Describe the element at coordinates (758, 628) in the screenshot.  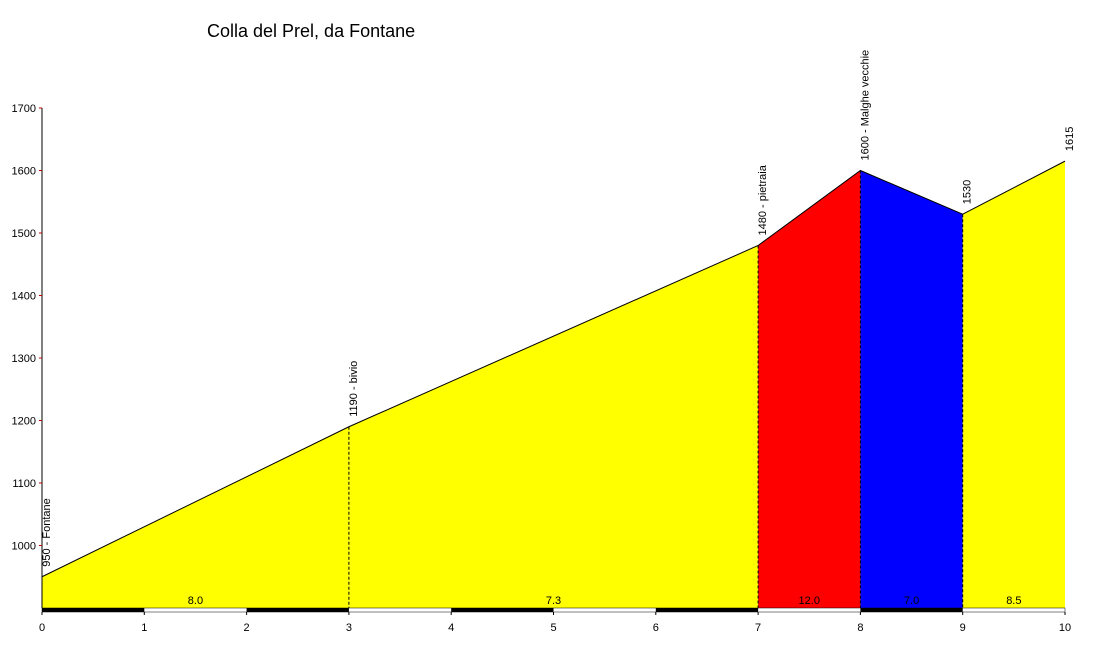
I see `x-tick-label-7: 7` at that location.